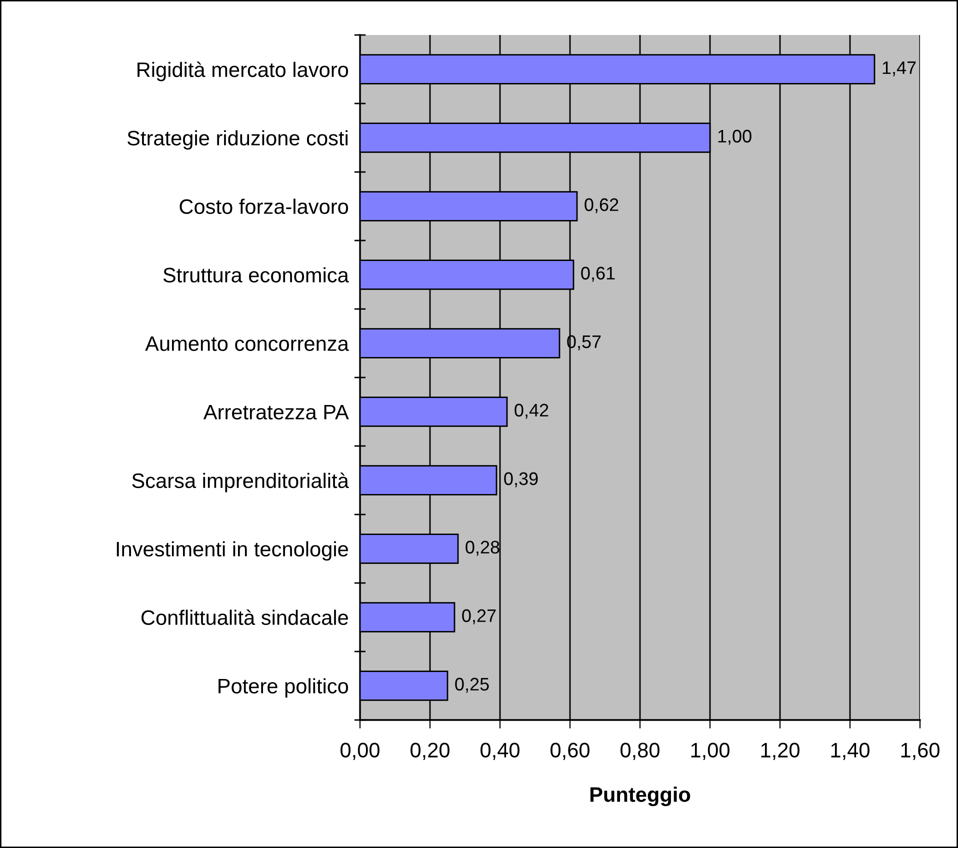 Image resolution: width=958 pixels, height=848 pixels. Describe the element at coordinates (276, 412) in the screenshot. I see `y-tick-label: Arretratezza PA` at that location.